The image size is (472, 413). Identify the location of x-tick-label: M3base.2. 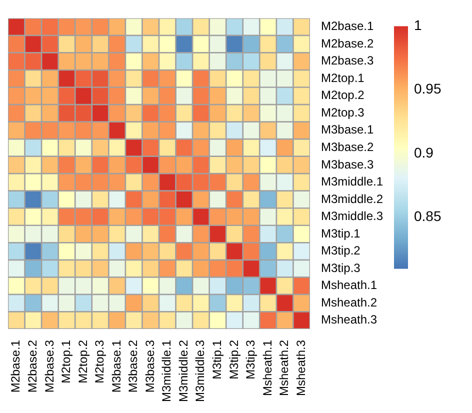
(133, 366).